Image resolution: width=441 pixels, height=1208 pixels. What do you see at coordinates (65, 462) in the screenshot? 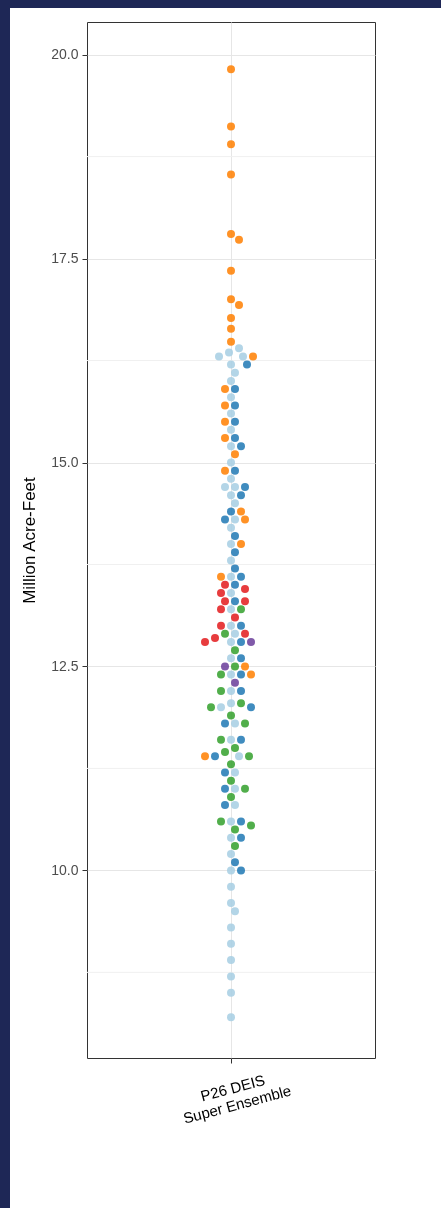
I see `y-tick-label: 15.0` at bounding box center [65, 462].